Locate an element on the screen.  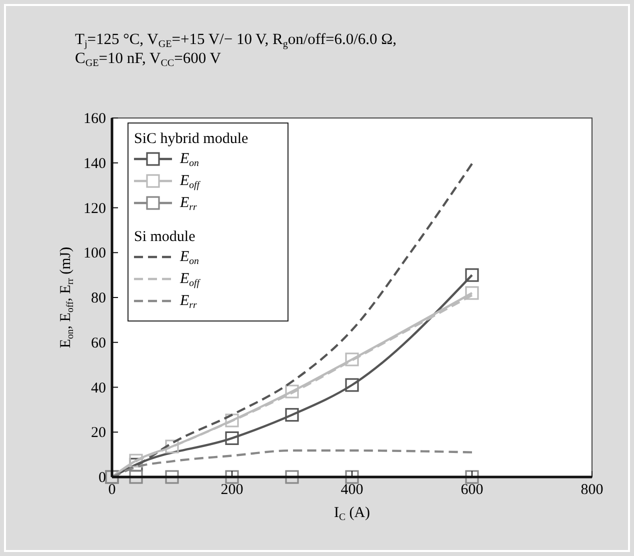
y-tick-label: 120 is located at coordinates (95, 208).